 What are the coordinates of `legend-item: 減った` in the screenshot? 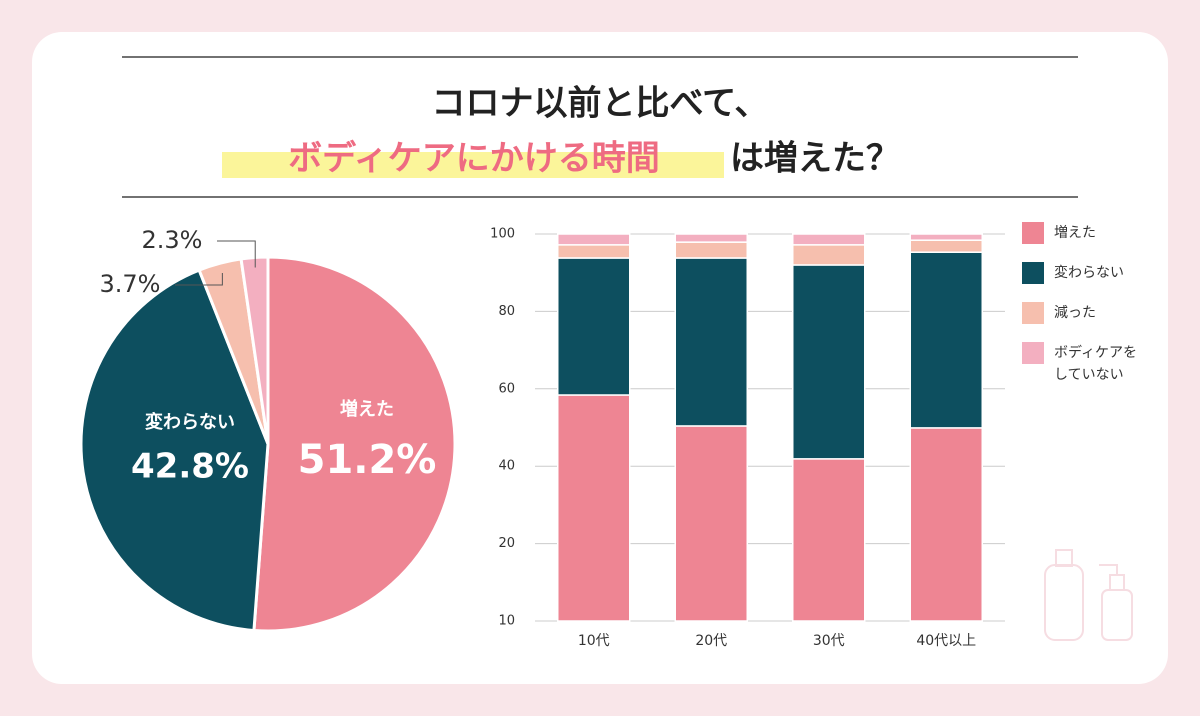 It's located at (1079, 322).